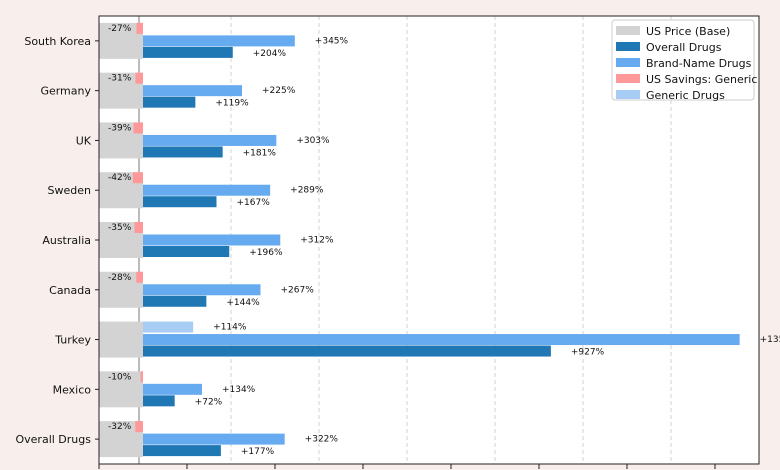 This screenshot has width=780, height=470. I want to click on category-label-mexico: Mexico, so click(72, 389).